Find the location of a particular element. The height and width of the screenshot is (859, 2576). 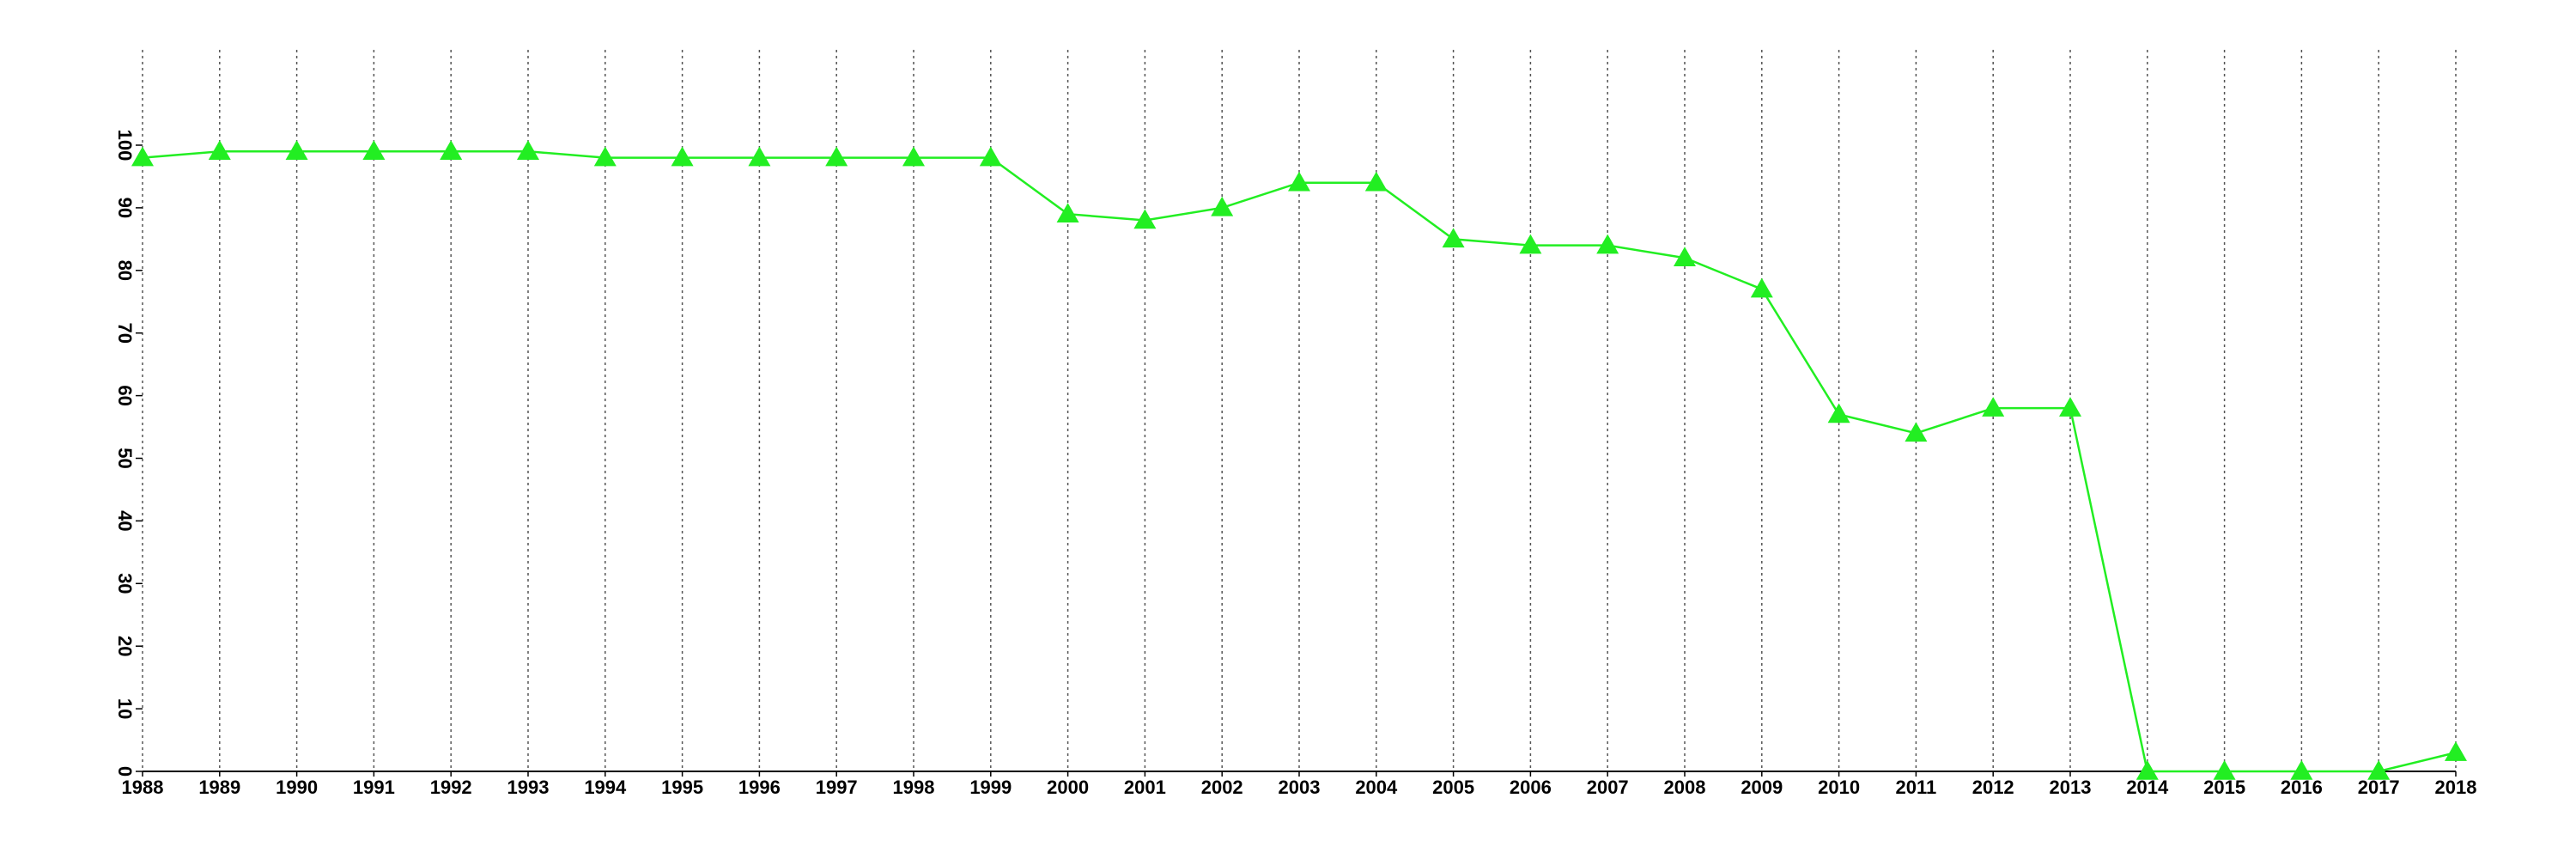

x-tick-label: 2017 is located at coordinates (2379, 788).